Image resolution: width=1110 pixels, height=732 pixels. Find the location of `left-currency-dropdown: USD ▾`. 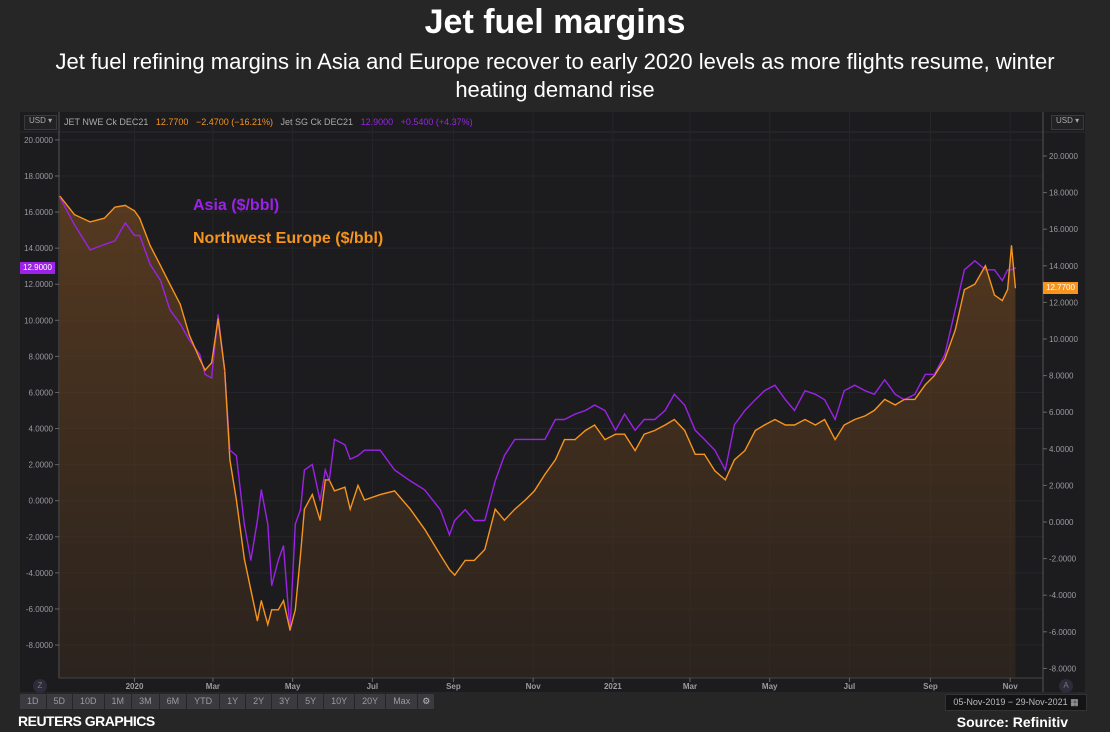

left-currency-dropdown: USD ▾ is located at coordinates (41, 122).